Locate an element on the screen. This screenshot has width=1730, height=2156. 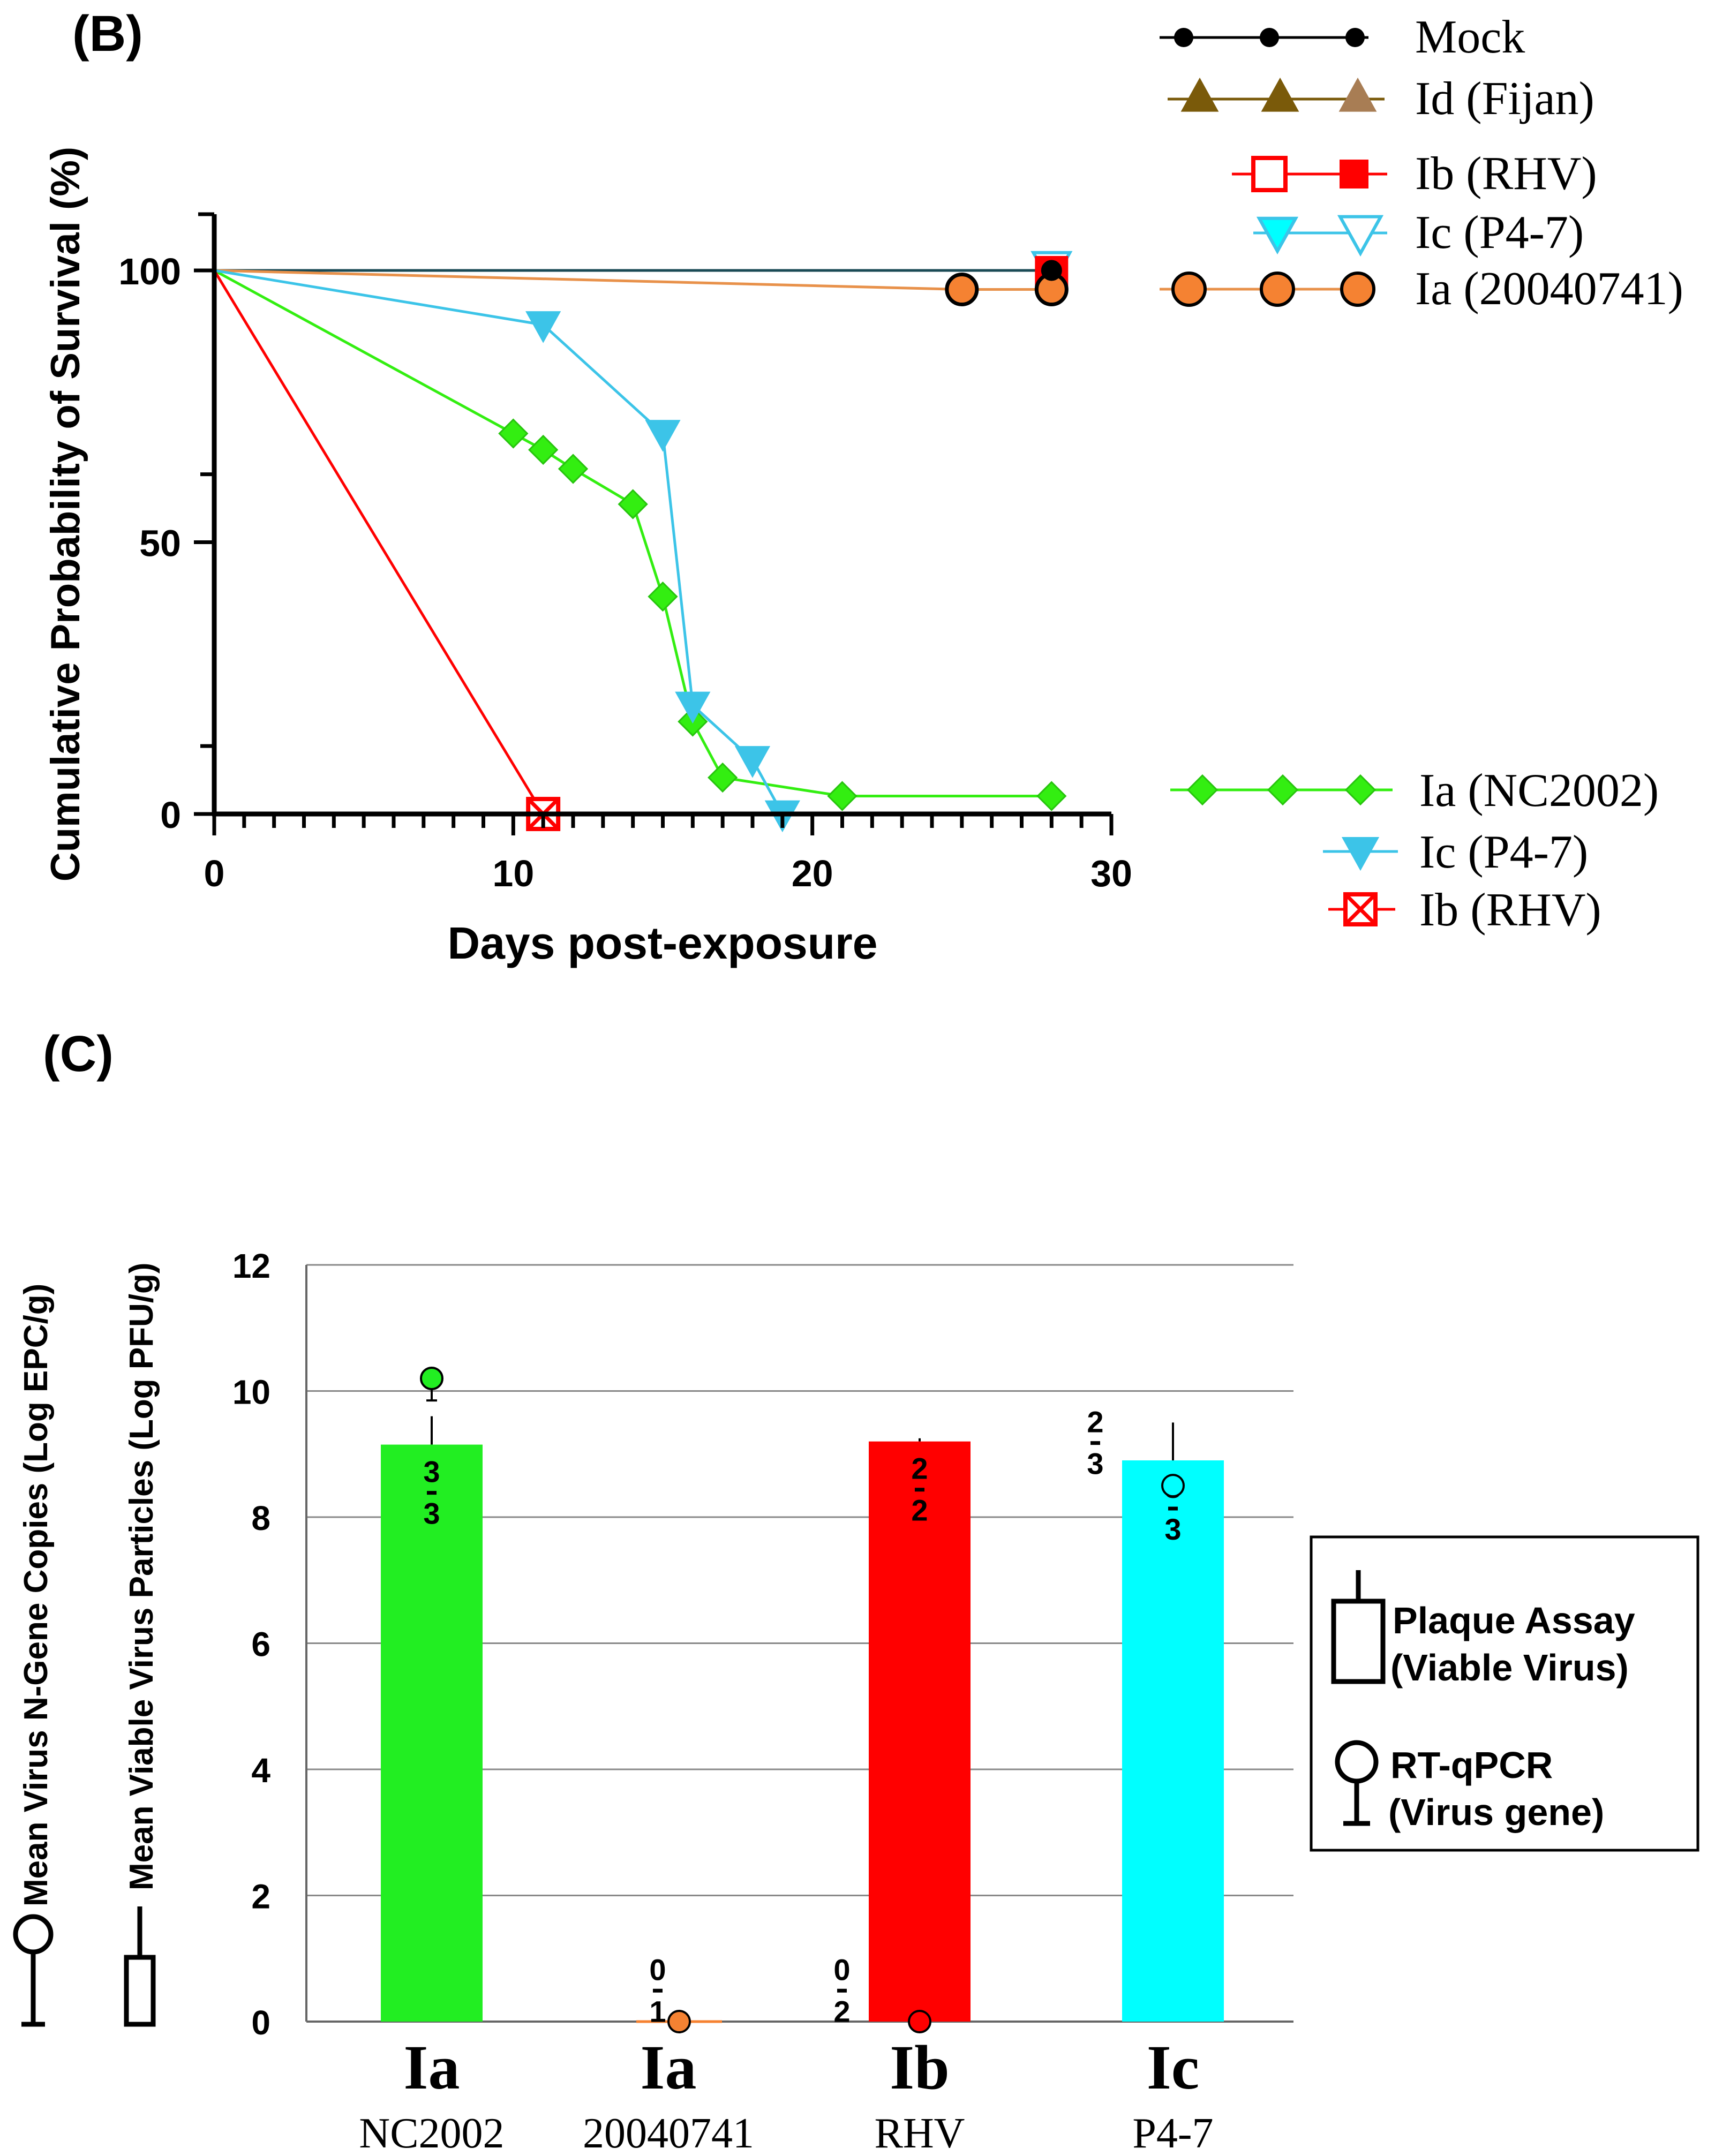
square-outline-icon-shape is located at coordinates (1269, 174).